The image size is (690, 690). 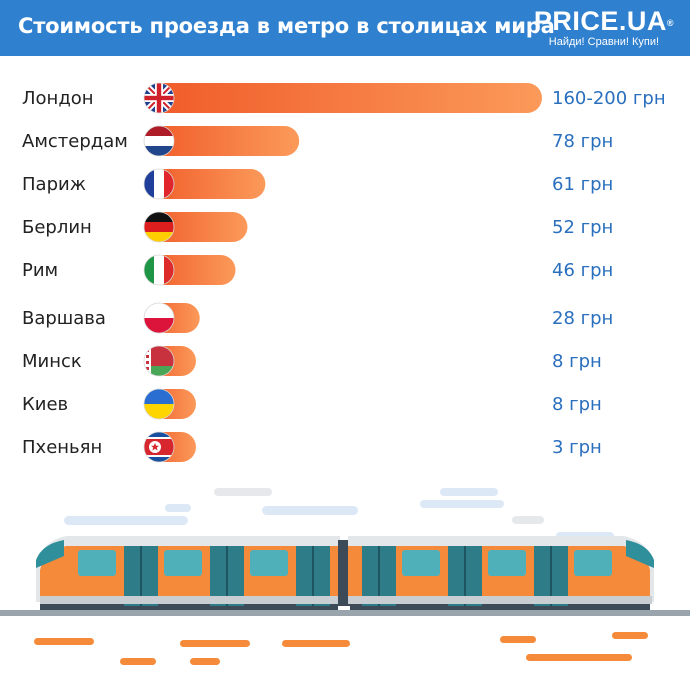 I want to click on rail, so click(x=345, y=613).